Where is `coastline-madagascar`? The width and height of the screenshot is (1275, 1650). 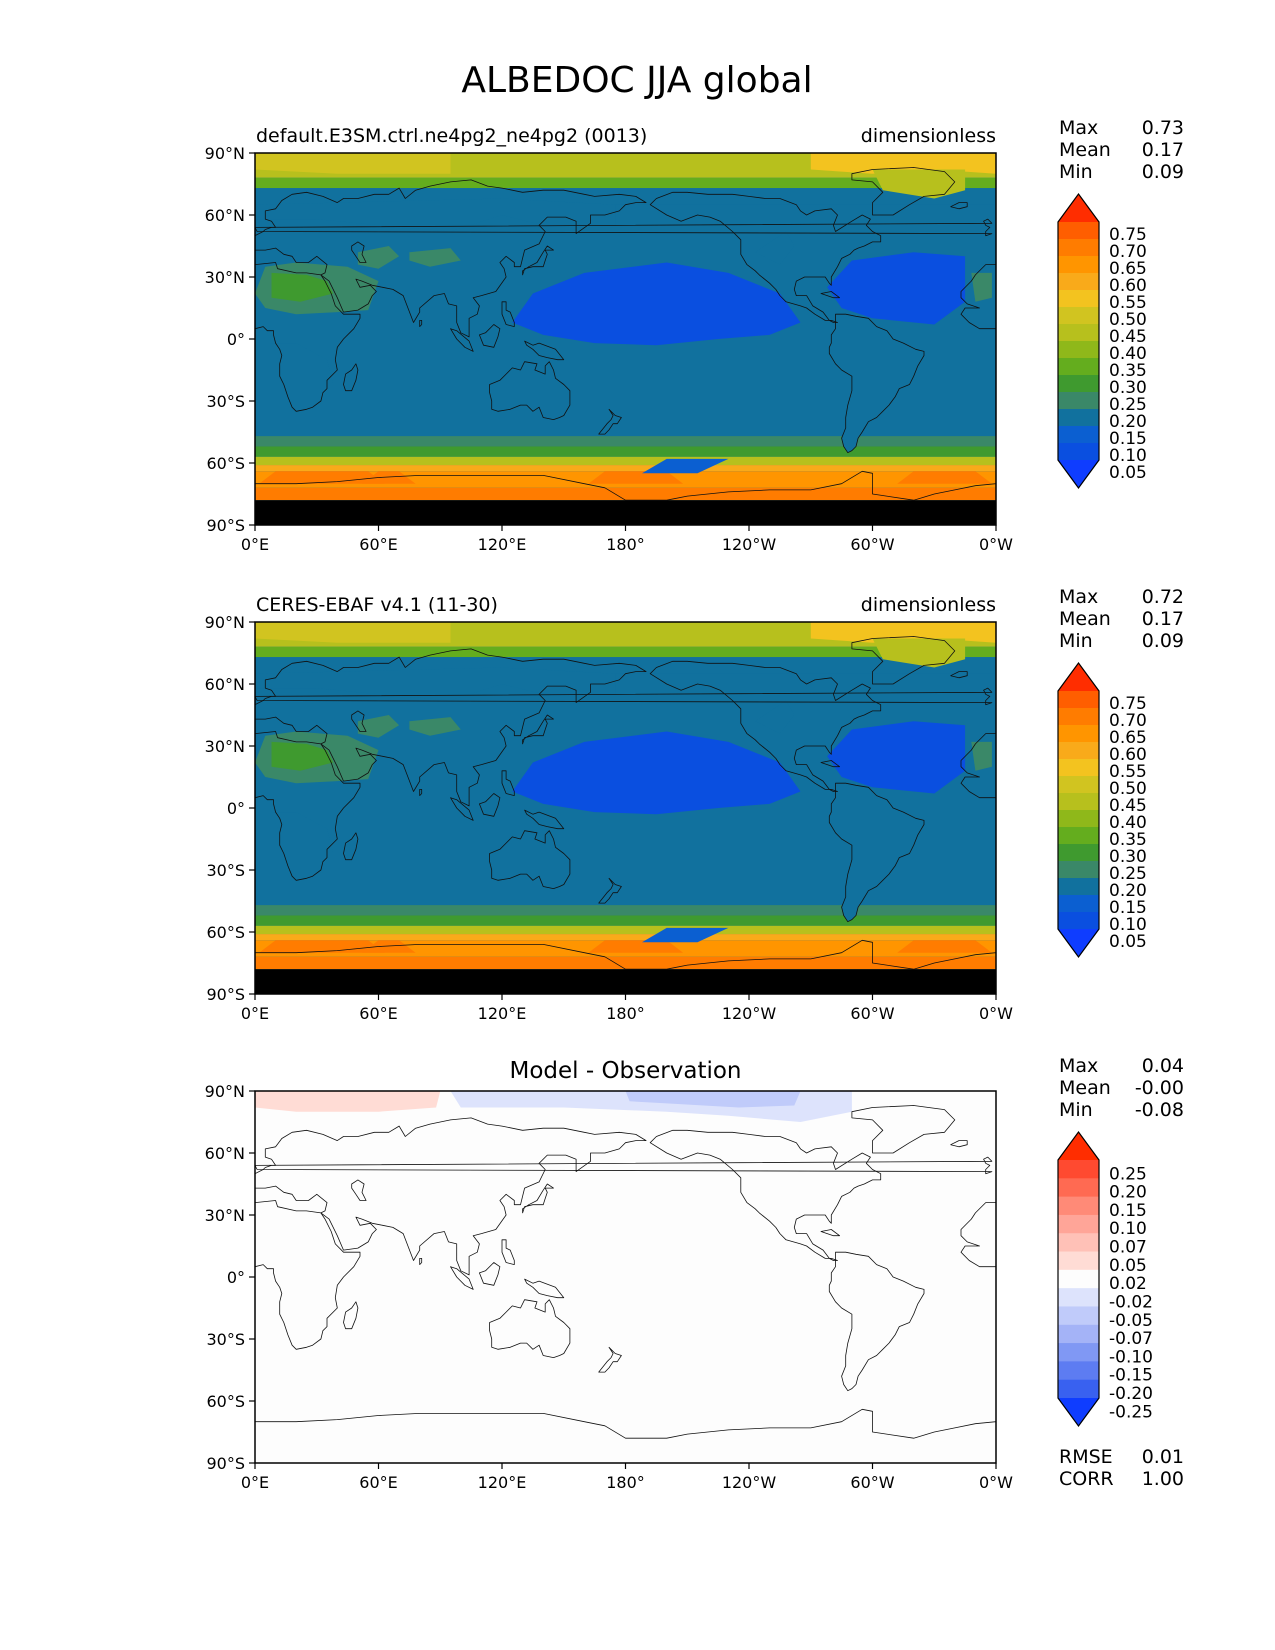 coastline-madagascar is located at coordinates (351, 846).